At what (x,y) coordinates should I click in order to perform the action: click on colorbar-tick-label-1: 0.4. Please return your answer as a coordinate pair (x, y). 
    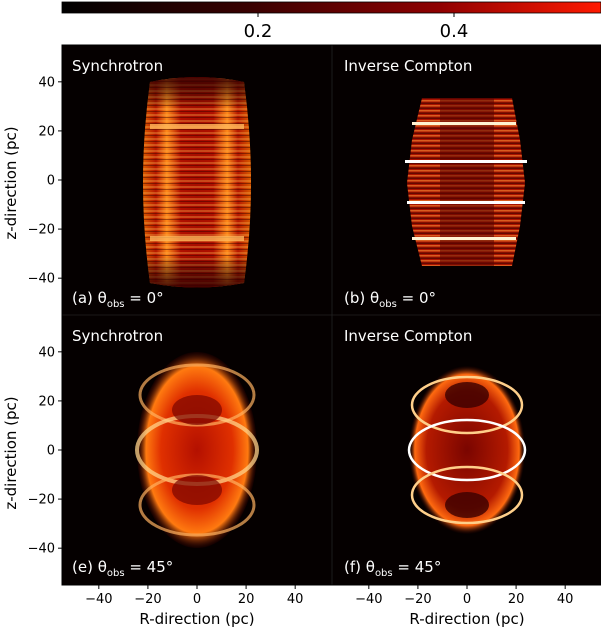
    Looking at the image, I should click on (454, 31).